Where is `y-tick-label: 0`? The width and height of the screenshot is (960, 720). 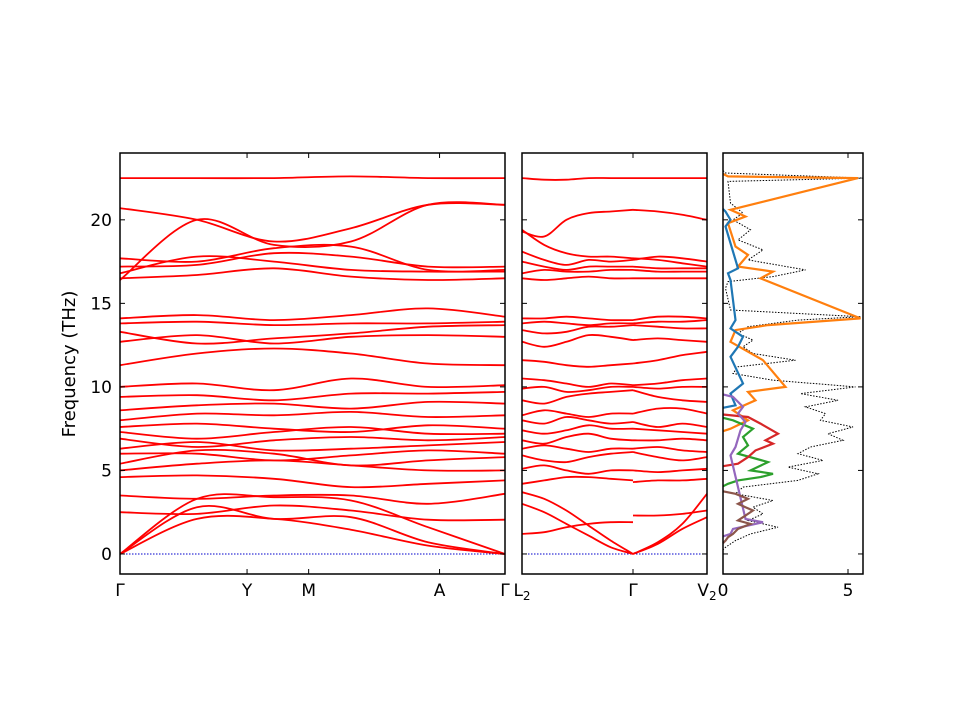
y-tick-label: 0 is located at coordinates (106, 555).